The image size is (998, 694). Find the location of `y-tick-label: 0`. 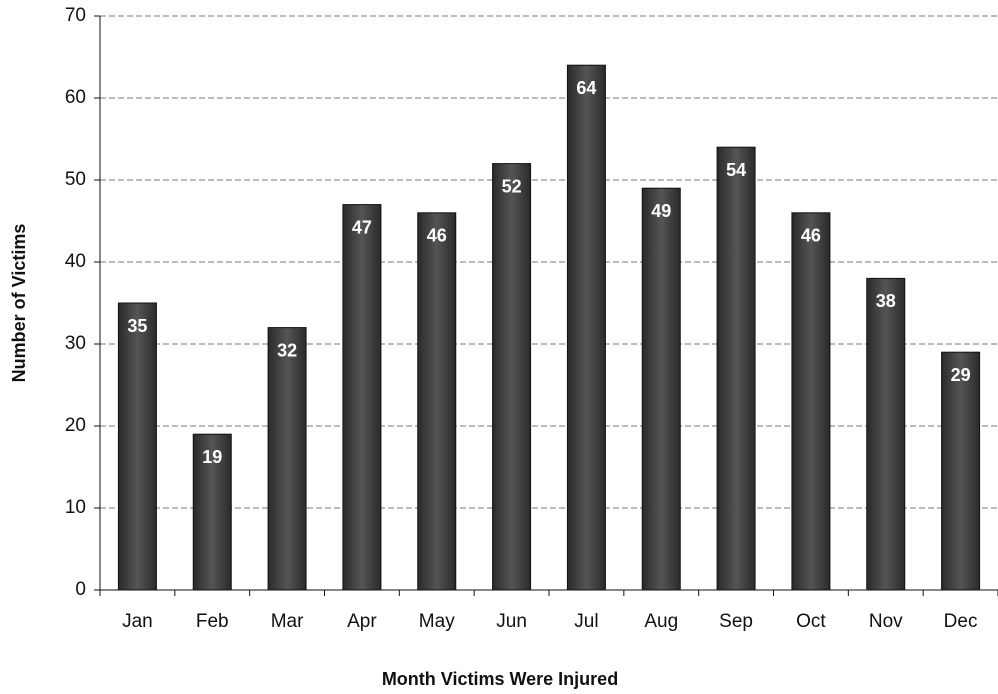

y-tick-label: 0 is located at coordinates (80, 589).